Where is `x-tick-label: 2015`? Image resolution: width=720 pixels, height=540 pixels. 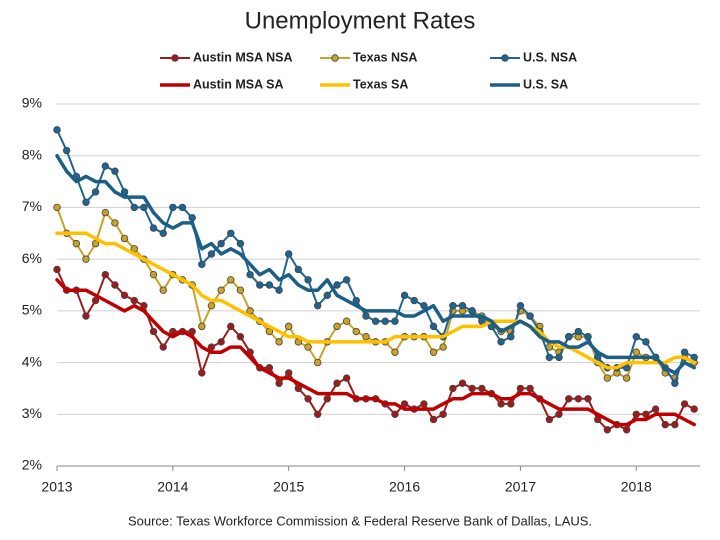
x-tick-label: 2015 is located at coordinates (288, 487).